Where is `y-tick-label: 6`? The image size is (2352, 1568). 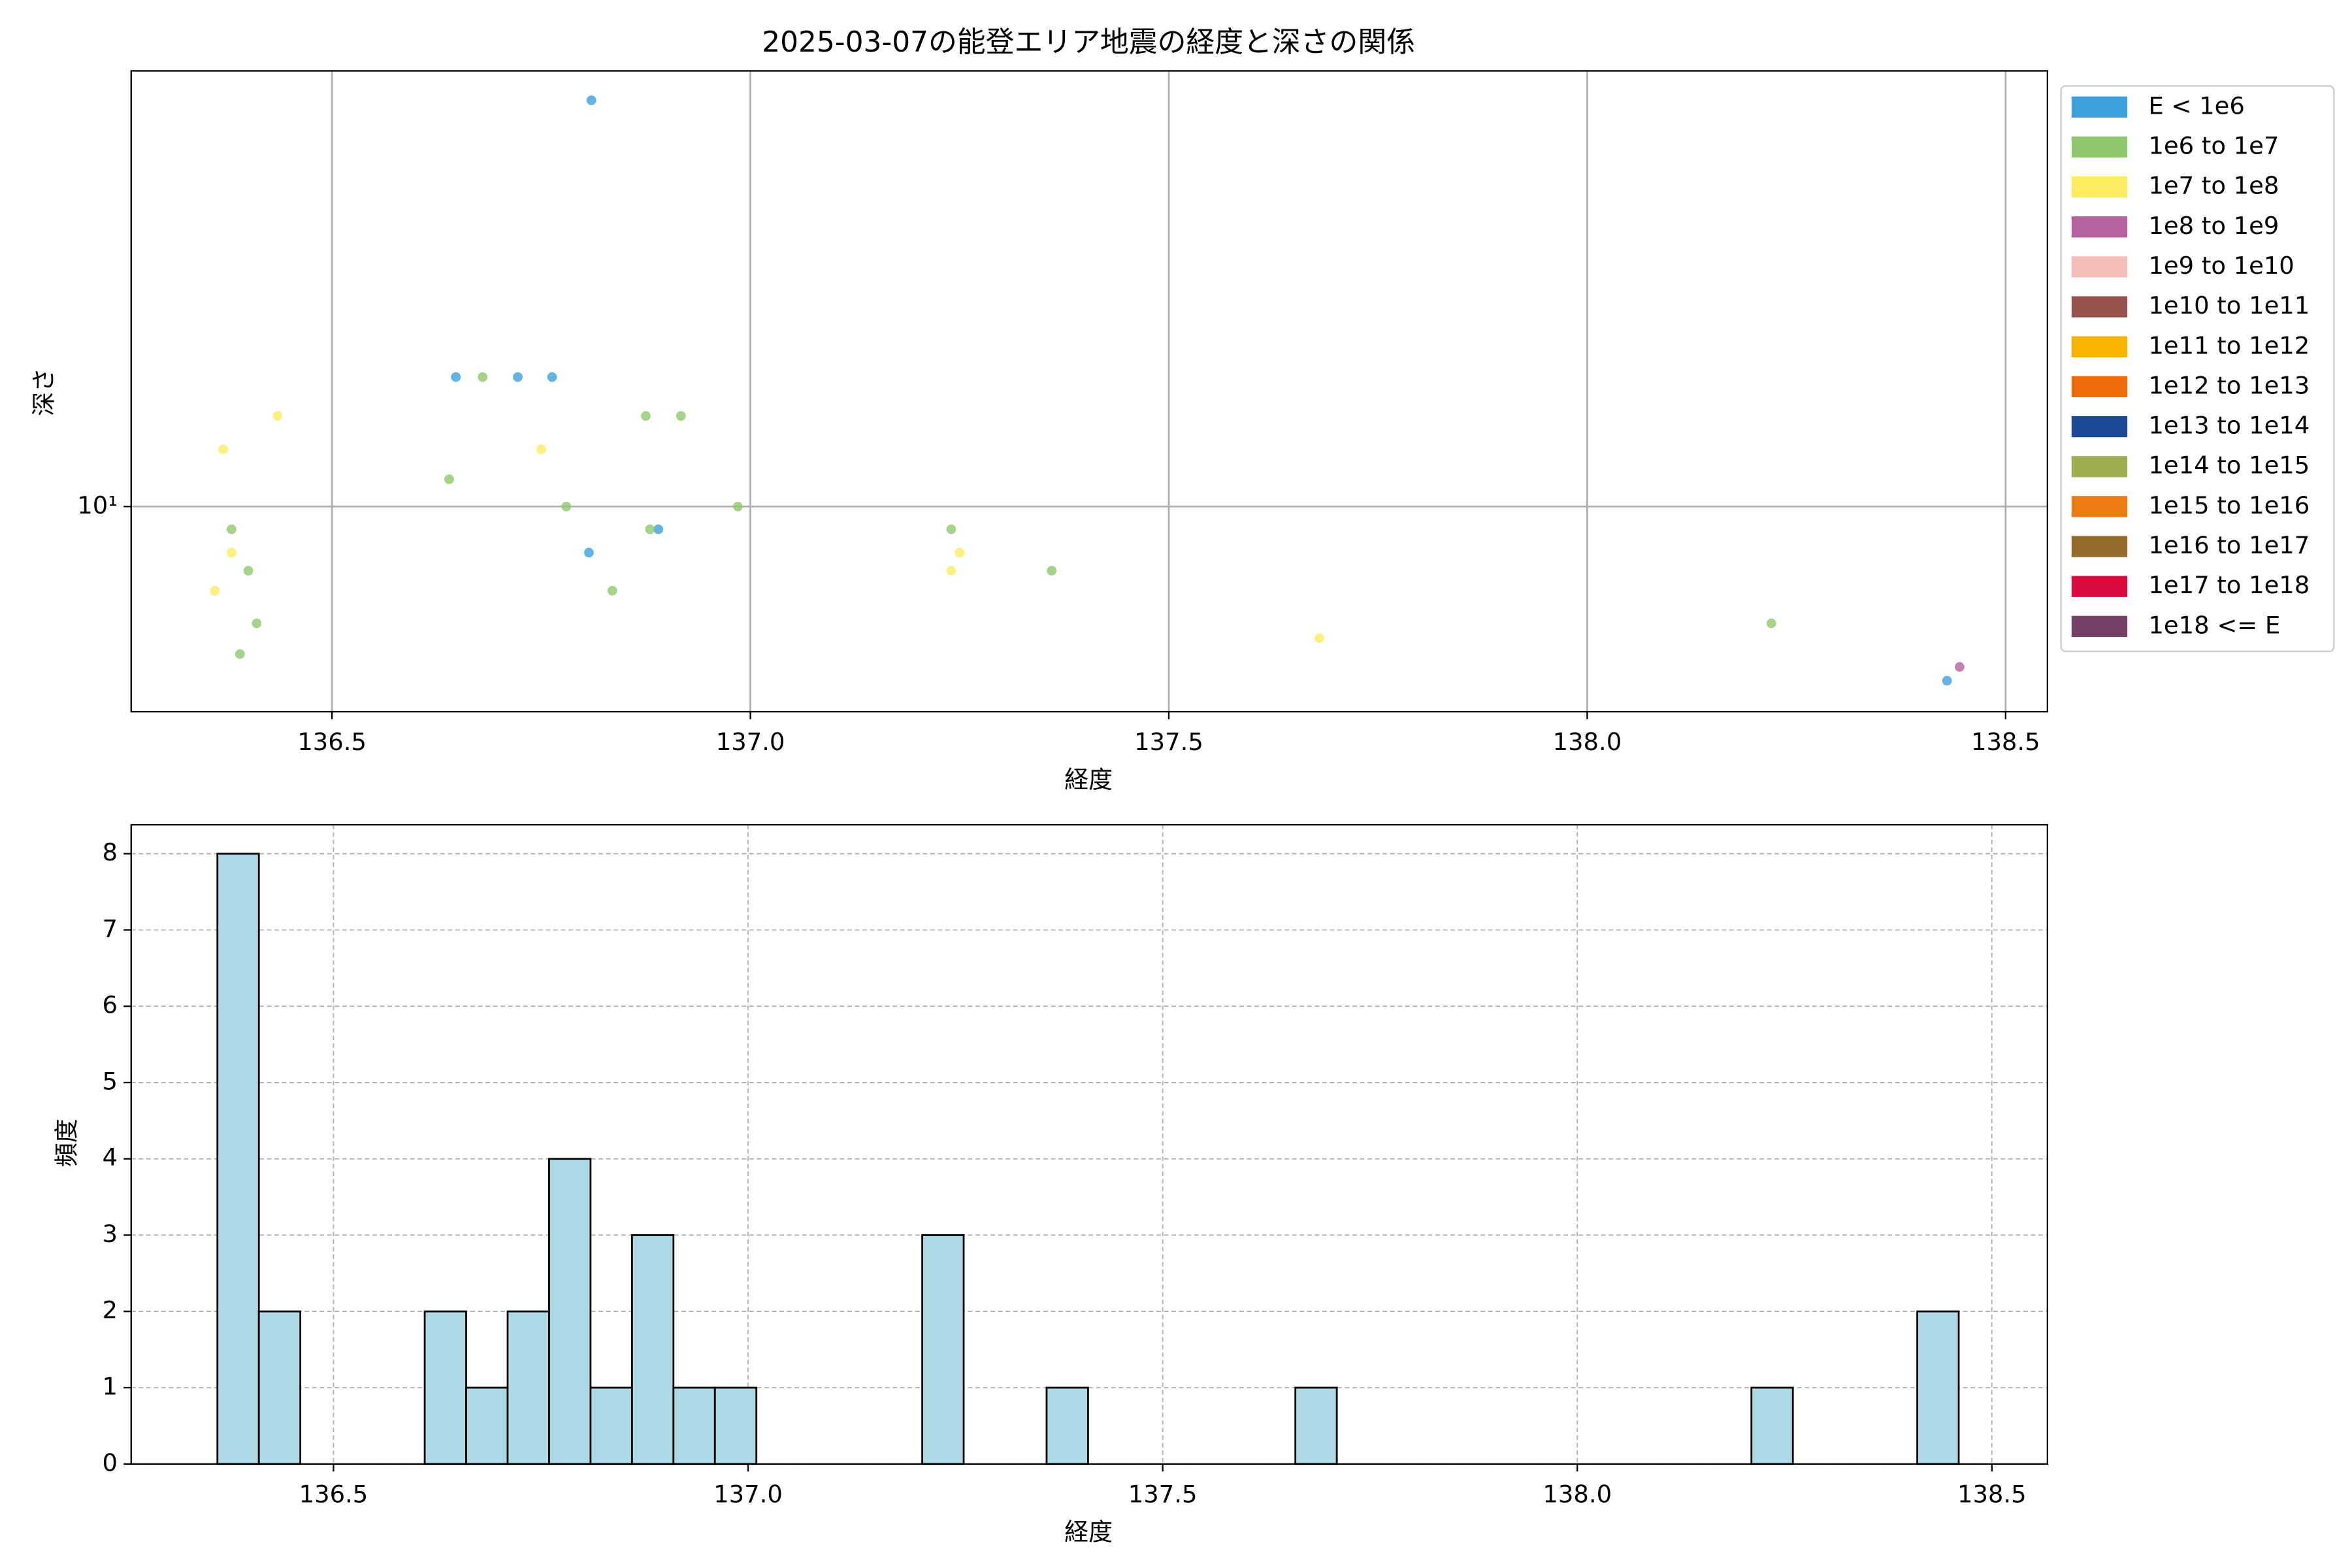
y-tick-label: 6 is located at coordinates (110, 1005).